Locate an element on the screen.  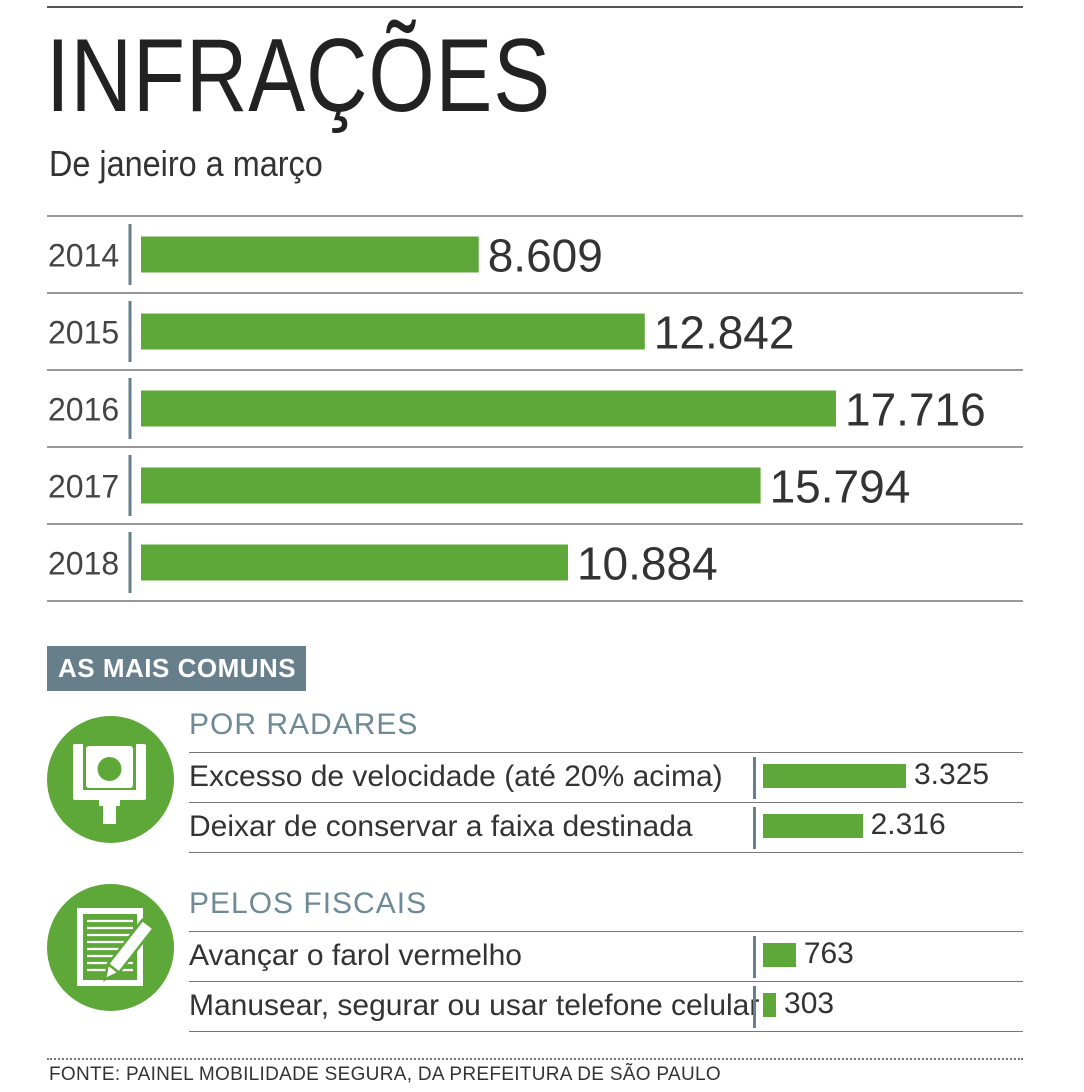
value-label: 17.716 is located at coordinates (915, 410).